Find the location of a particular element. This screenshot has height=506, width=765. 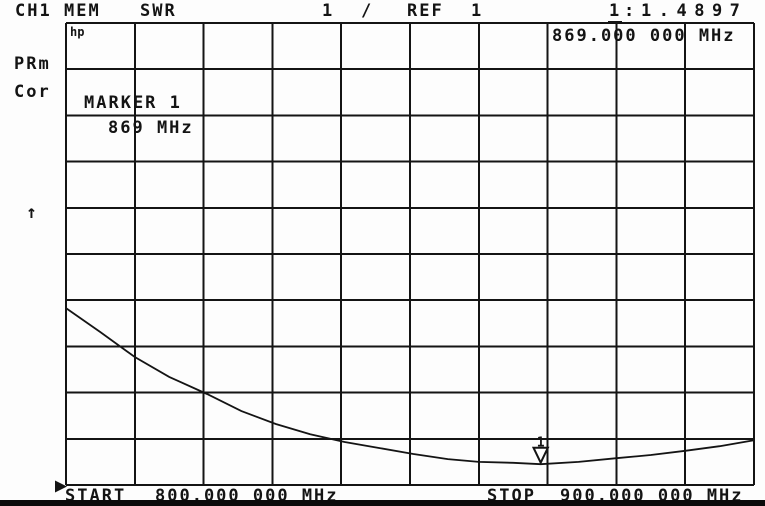

marker-number-underlined: 1 is located at coordinates (615, 12).